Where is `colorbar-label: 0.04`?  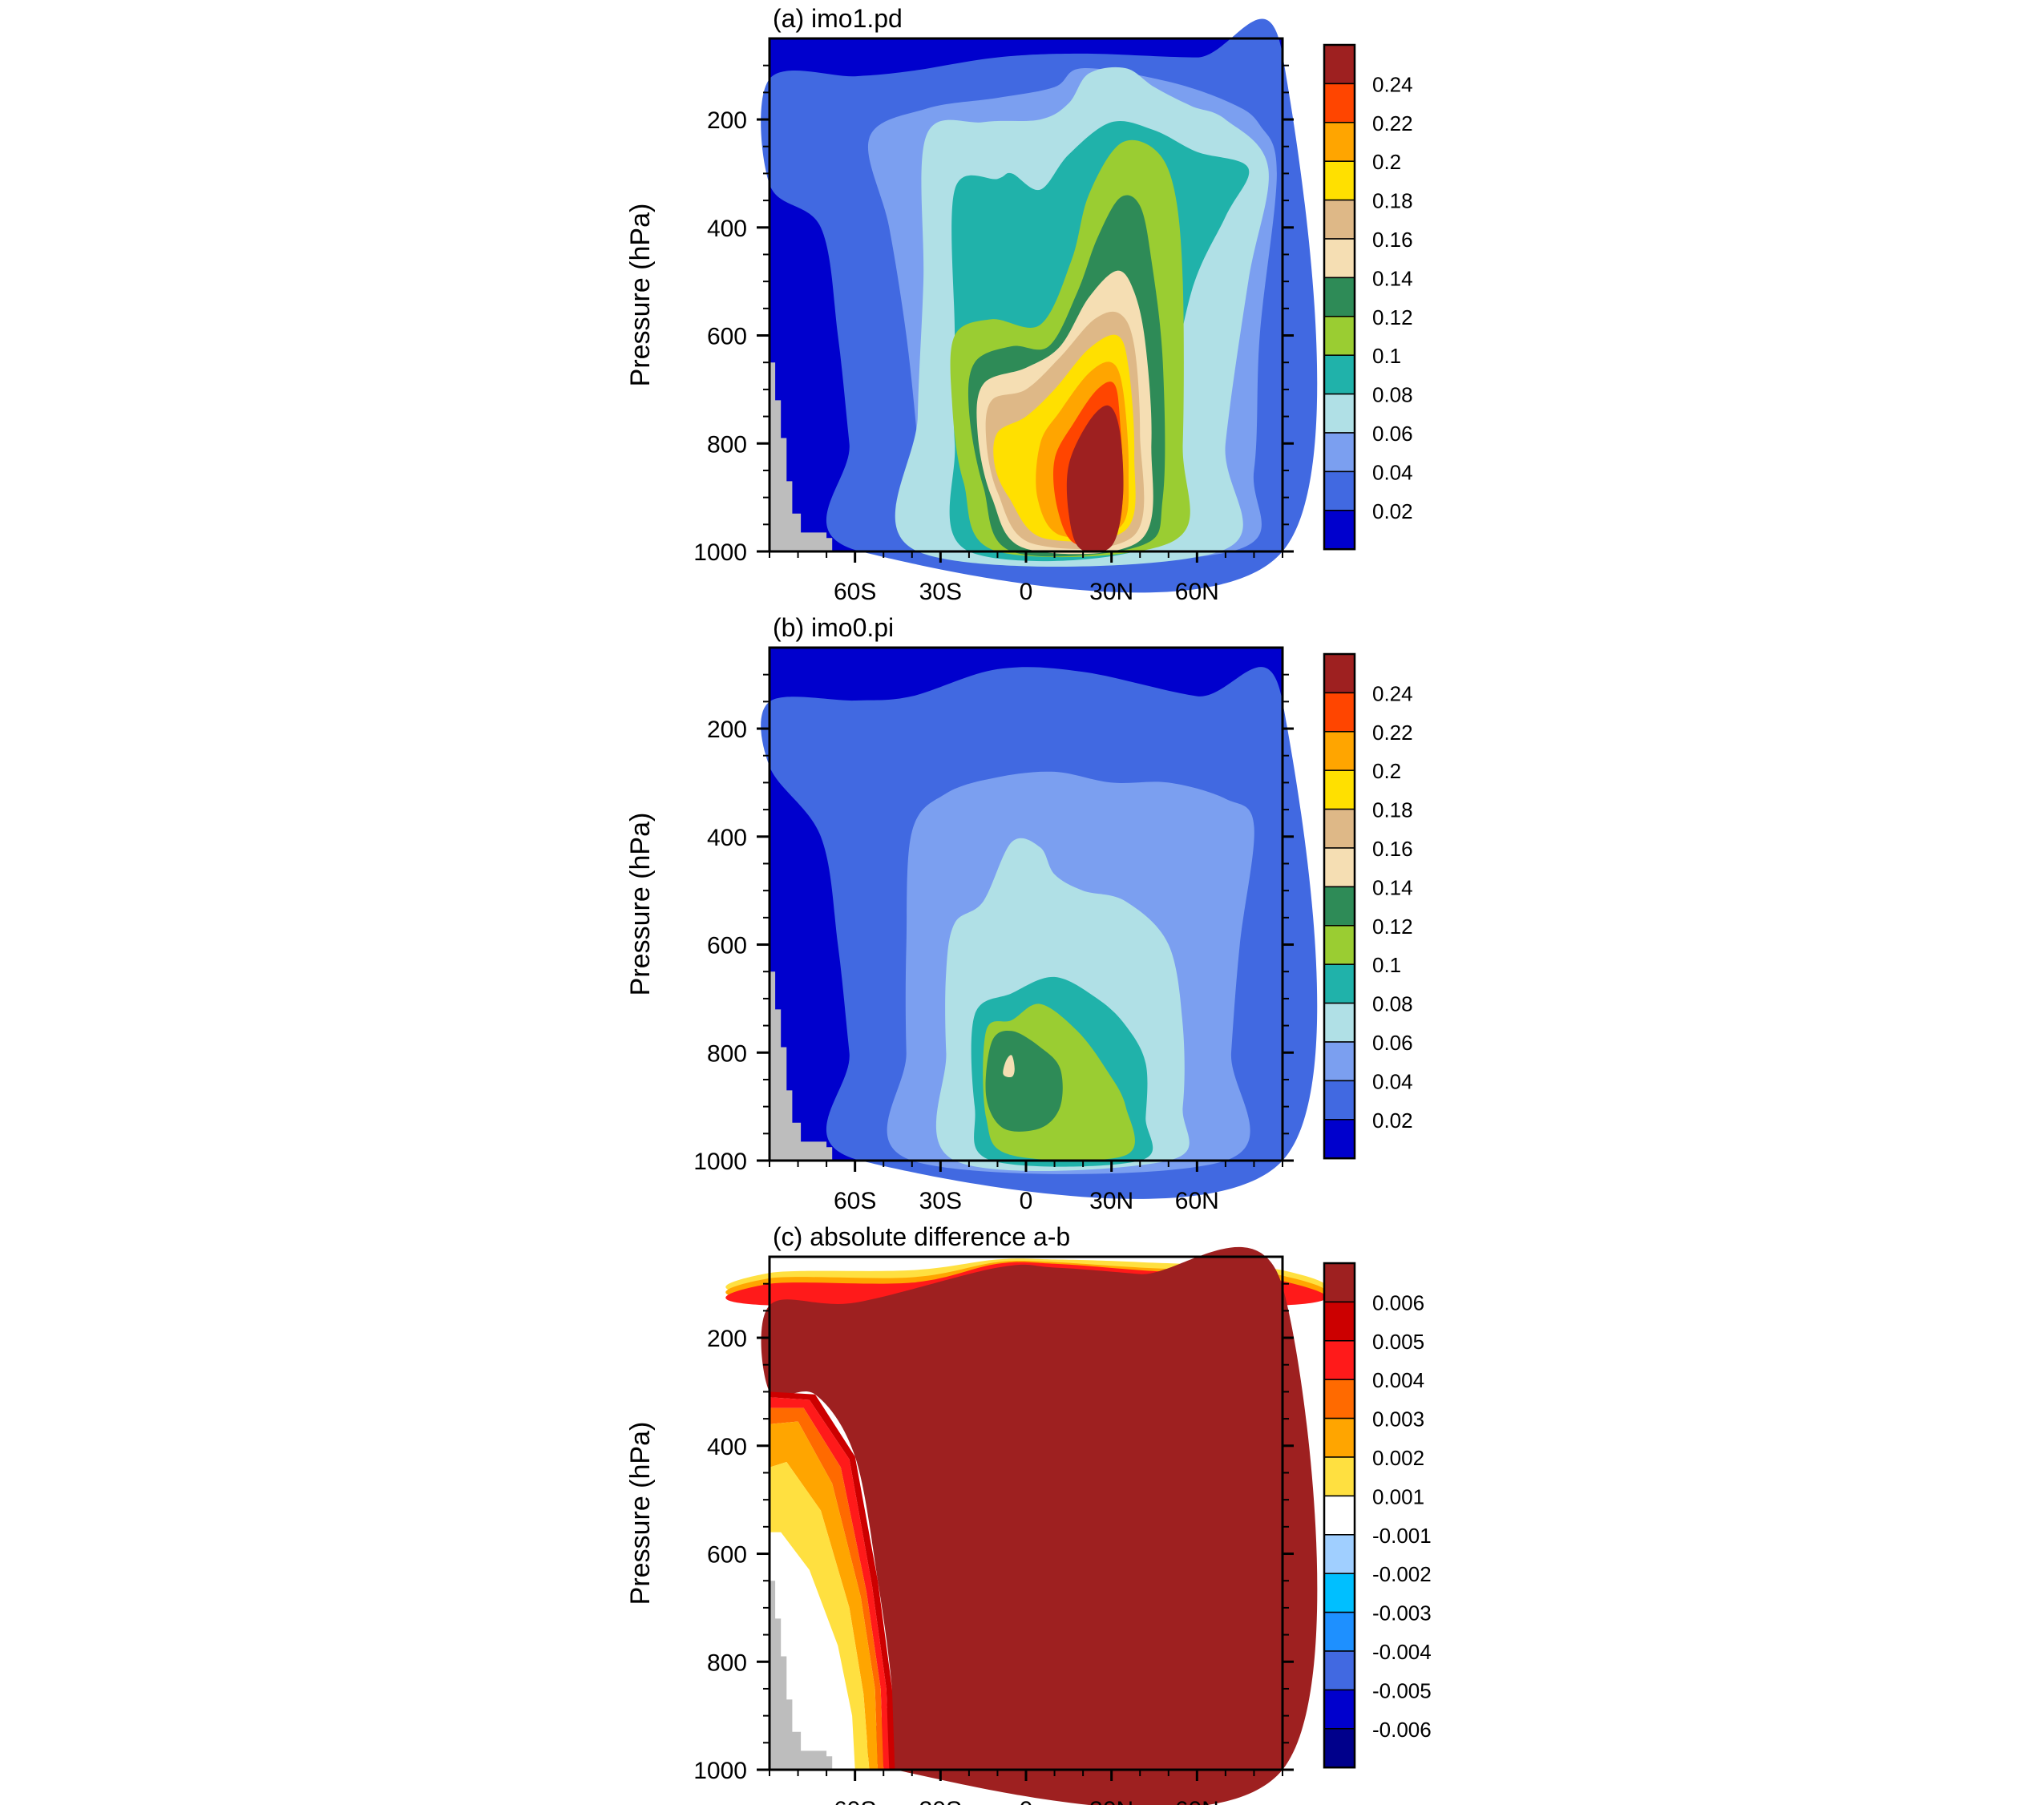
colorbar-label: 0.04 is located at coordinates (1392, 472).